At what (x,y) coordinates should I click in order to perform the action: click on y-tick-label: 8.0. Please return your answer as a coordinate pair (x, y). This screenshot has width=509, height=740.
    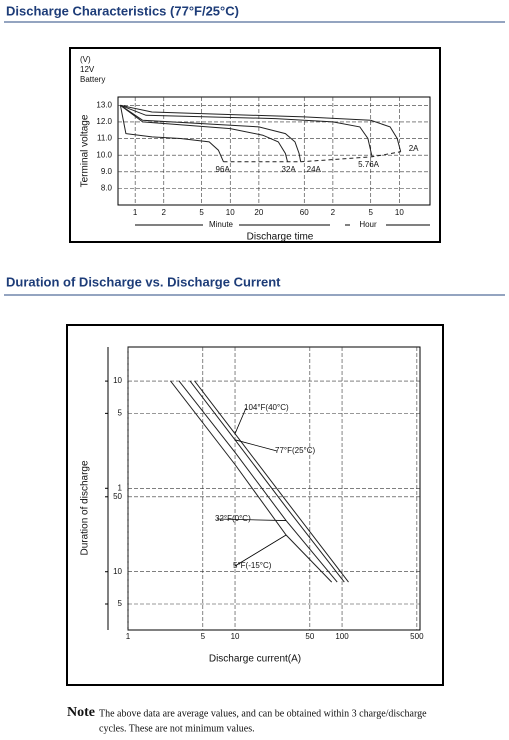
    Looking at the image, I should click on (107, 187).